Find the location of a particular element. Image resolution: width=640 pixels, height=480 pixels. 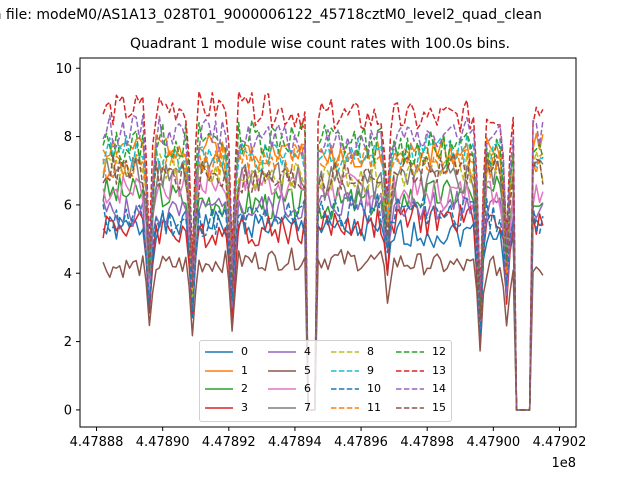

legend: 0 1 2 3 4 5 6 7 8 9 10 11 12 13 14 15 is located at coordinates (325, 381).